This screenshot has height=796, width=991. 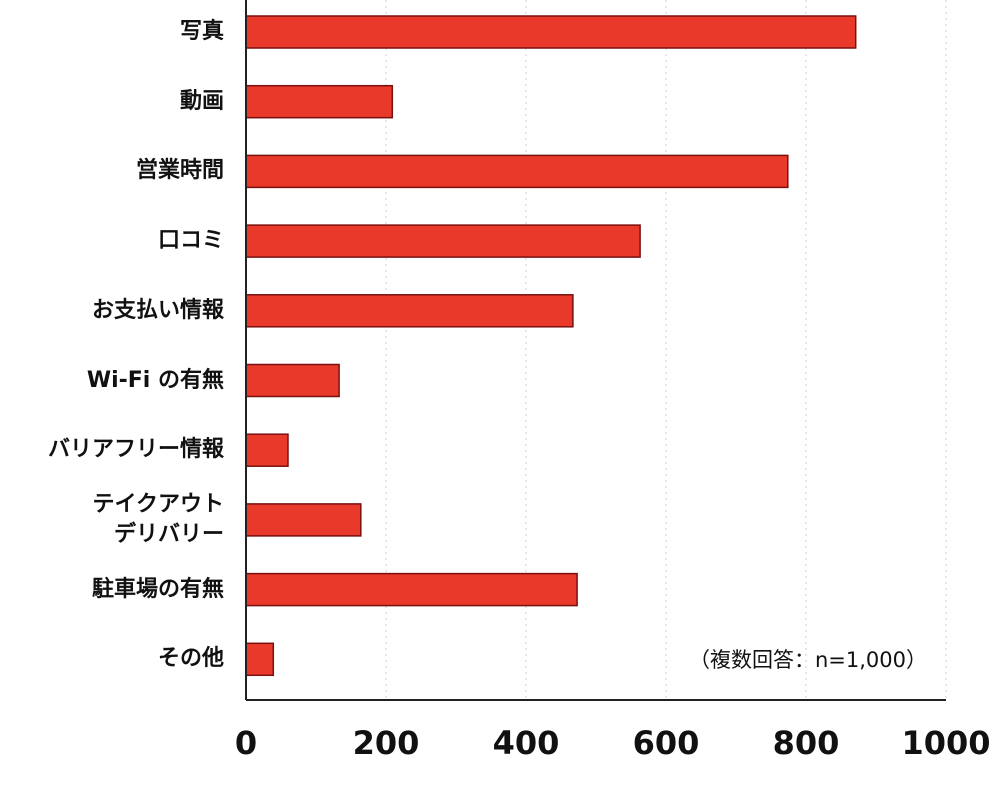 What do you see at coordinates (155, 380) in the screenshot?
I see `y-tick-label: Wi-Fi の有無` at bounding box center [155, 380].